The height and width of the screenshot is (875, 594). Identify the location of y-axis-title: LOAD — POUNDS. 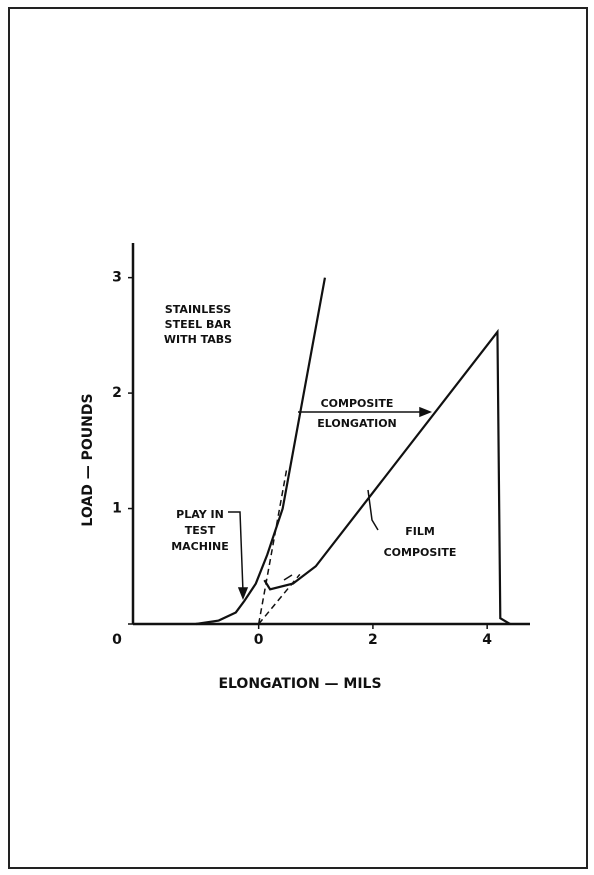
(88, 459).